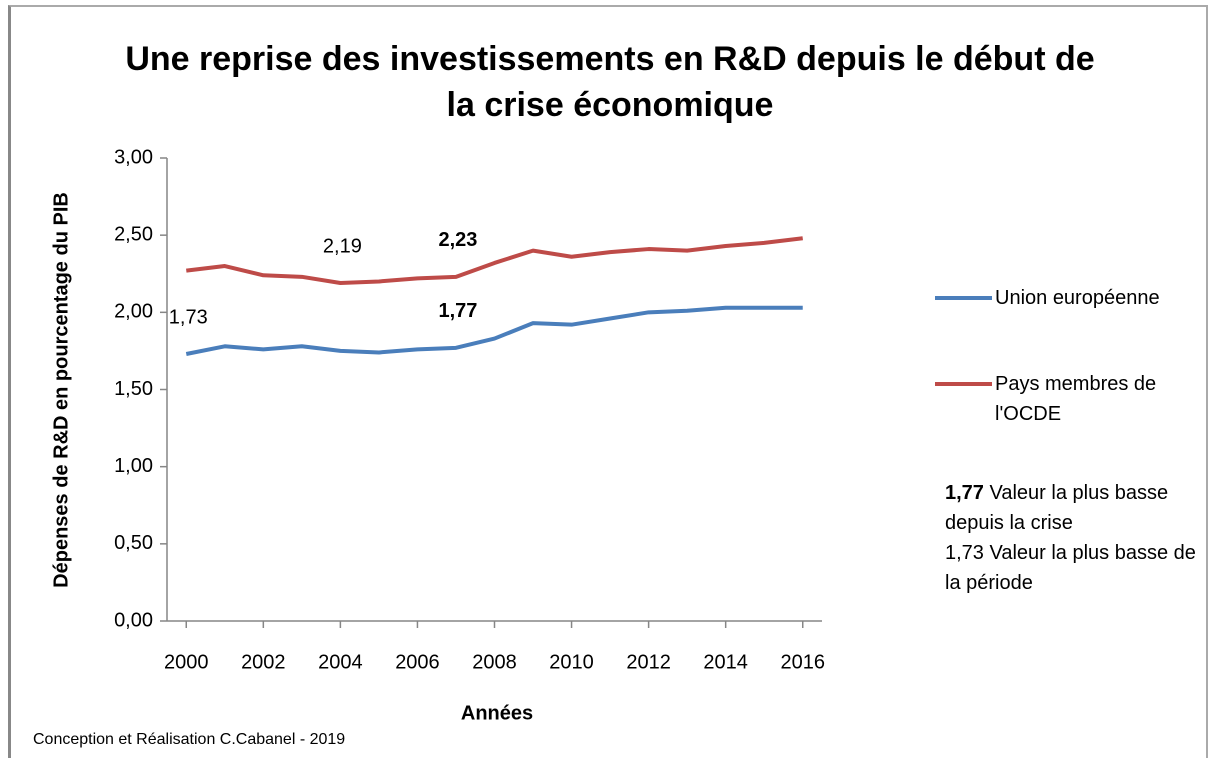 Image resolution: width=1215 pixels, height=758 pixels. Describe the element at coordinates (133, 389) in the screenshot. I see `y-tick-label: 1,50` at that location.